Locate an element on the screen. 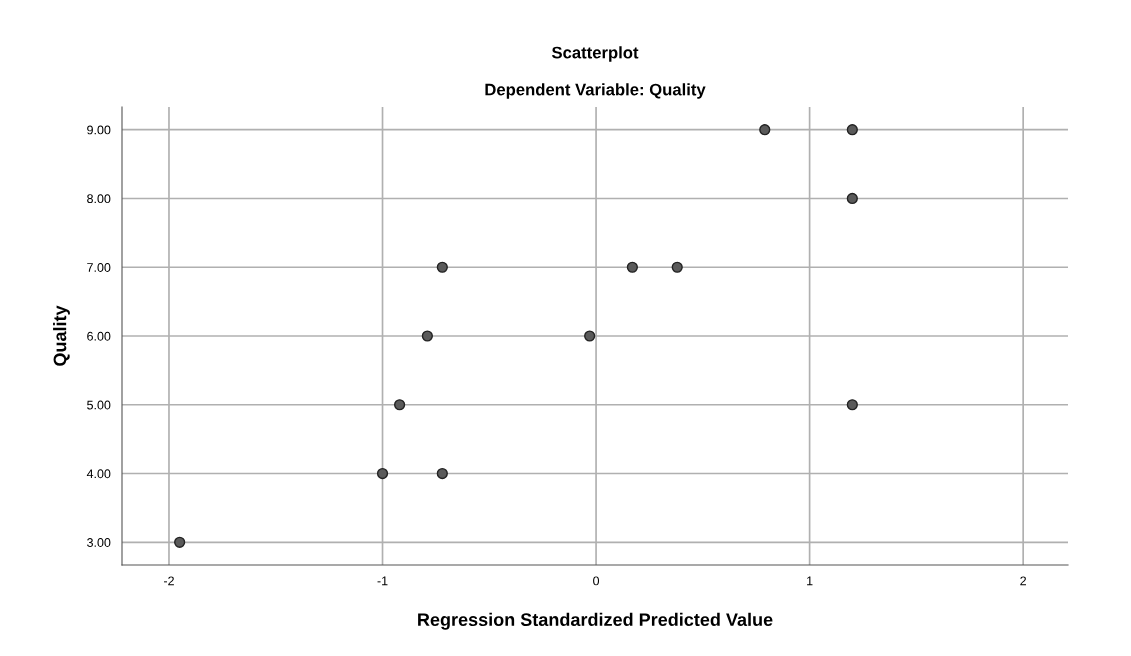  x-axis-title: Regression Standardized Predicted Value is located at coordinates (595, 621).